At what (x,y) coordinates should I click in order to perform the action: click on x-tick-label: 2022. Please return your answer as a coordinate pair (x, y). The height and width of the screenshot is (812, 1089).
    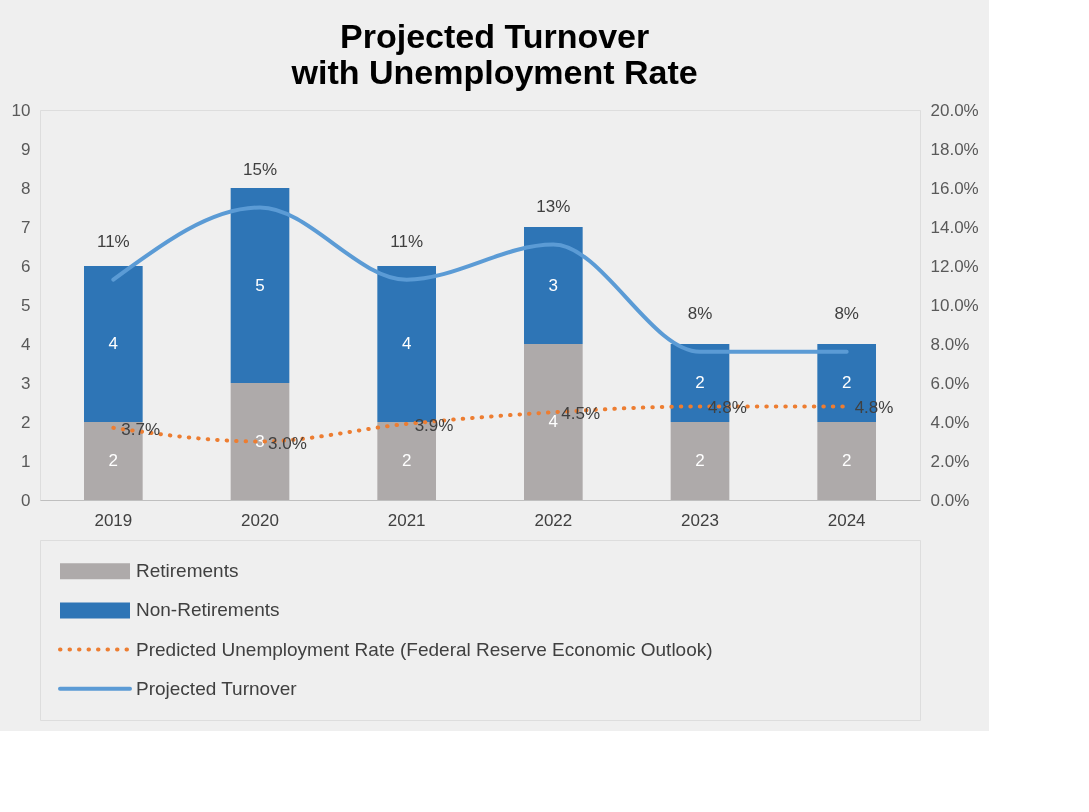
    Looking at the image, I should click on (553, 520).